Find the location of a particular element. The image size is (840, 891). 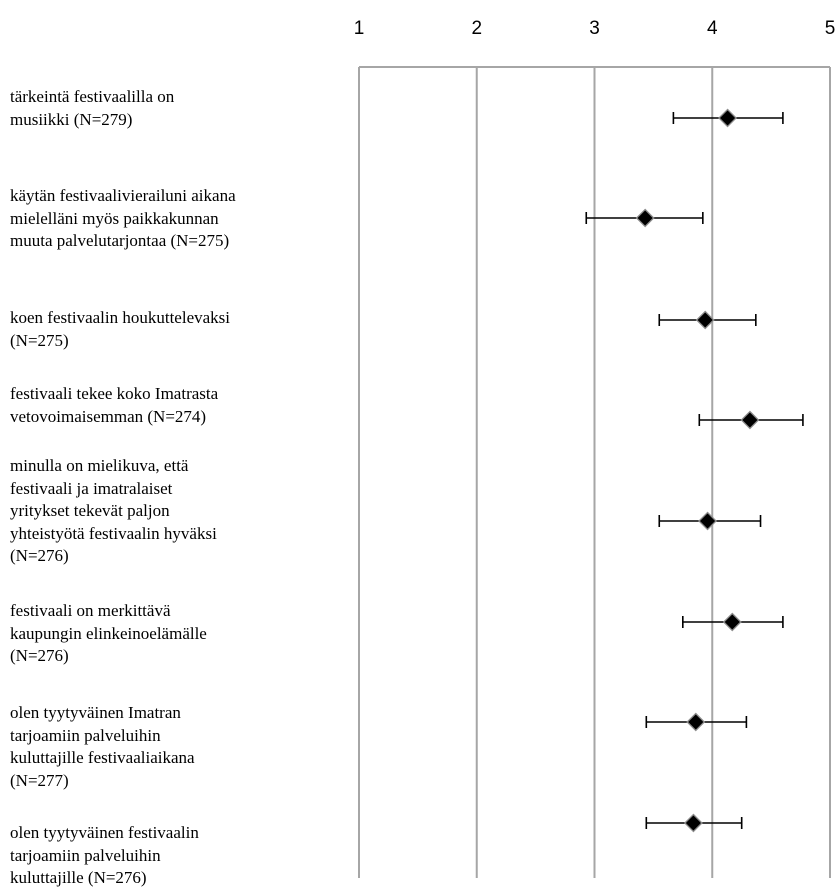

x-tick-label: 1 is located at coordinates (359, 28).